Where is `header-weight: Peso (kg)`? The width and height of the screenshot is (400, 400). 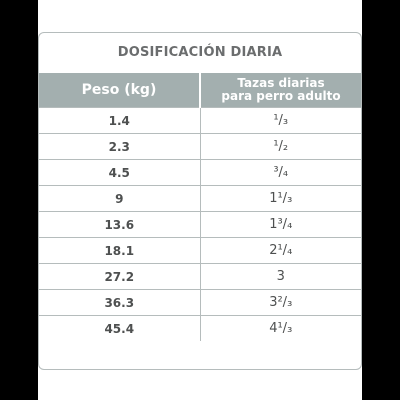 header-weight: Peso (kg) is located at coordinates (120, 90).